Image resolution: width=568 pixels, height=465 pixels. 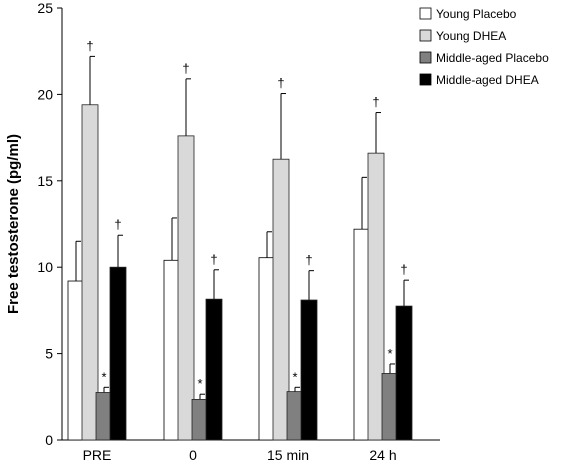 I want to click on x-tick-labels: PRE 0 15 min 24 h, so click(x=240, y=455).